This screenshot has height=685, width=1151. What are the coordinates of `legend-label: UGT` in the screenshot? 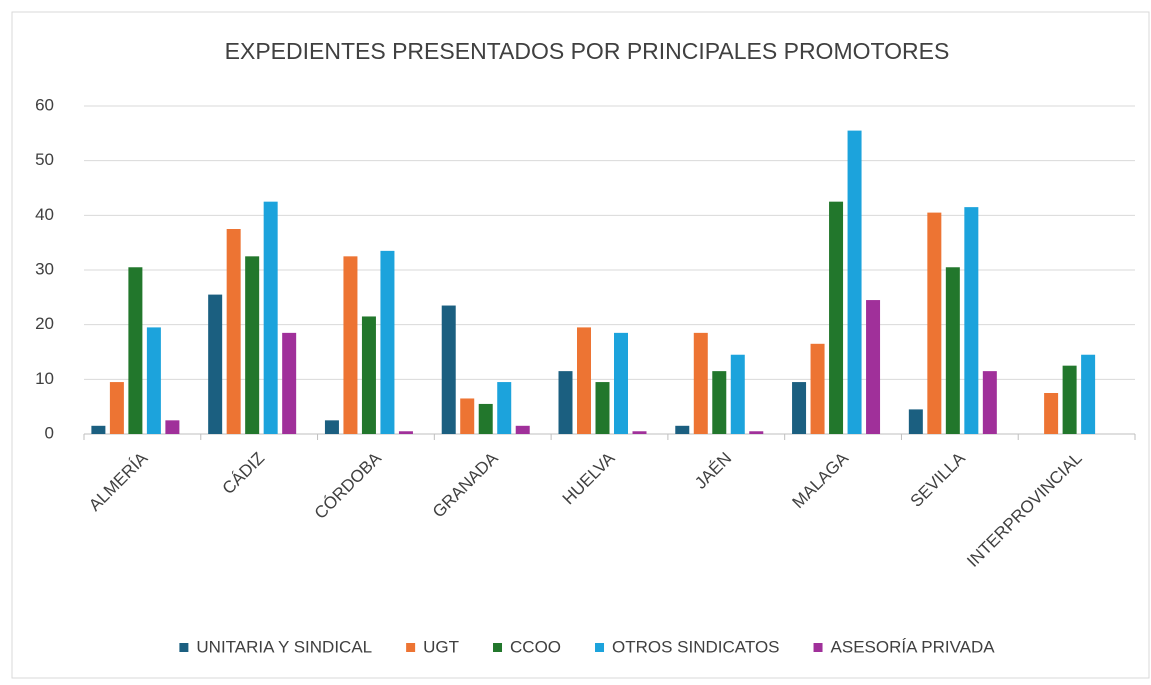 It's located at (441, 646).